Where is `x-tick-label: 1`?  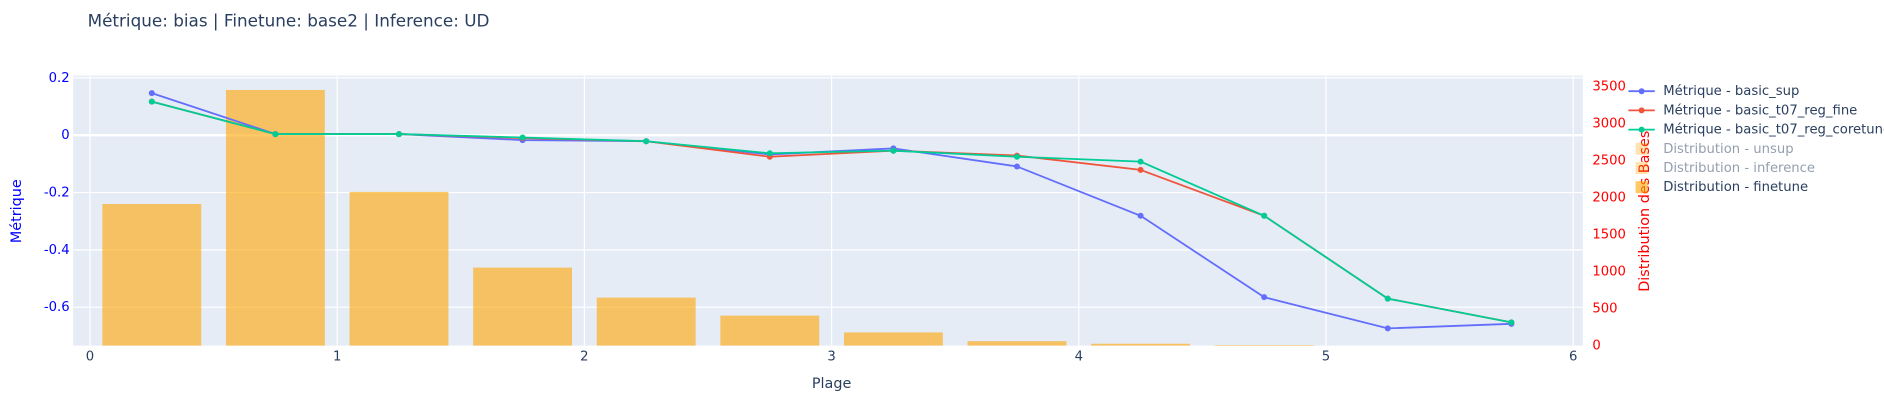 x-tick-label: 1 is located at coordinates (337, 356).